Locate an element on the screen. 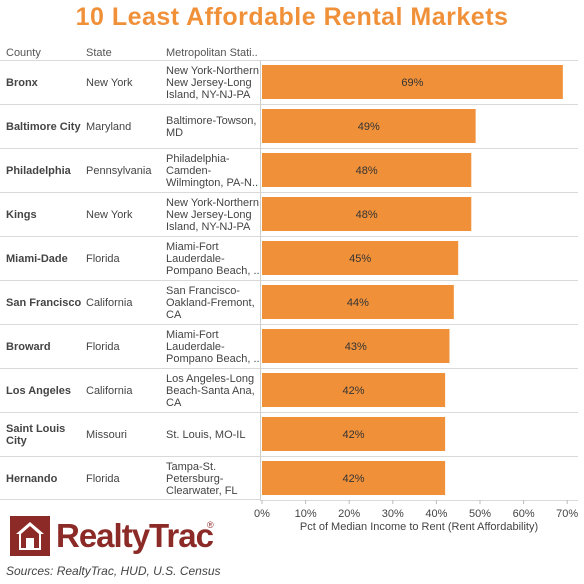  bar-data-label: 69% is located at coordinates (412, 83).